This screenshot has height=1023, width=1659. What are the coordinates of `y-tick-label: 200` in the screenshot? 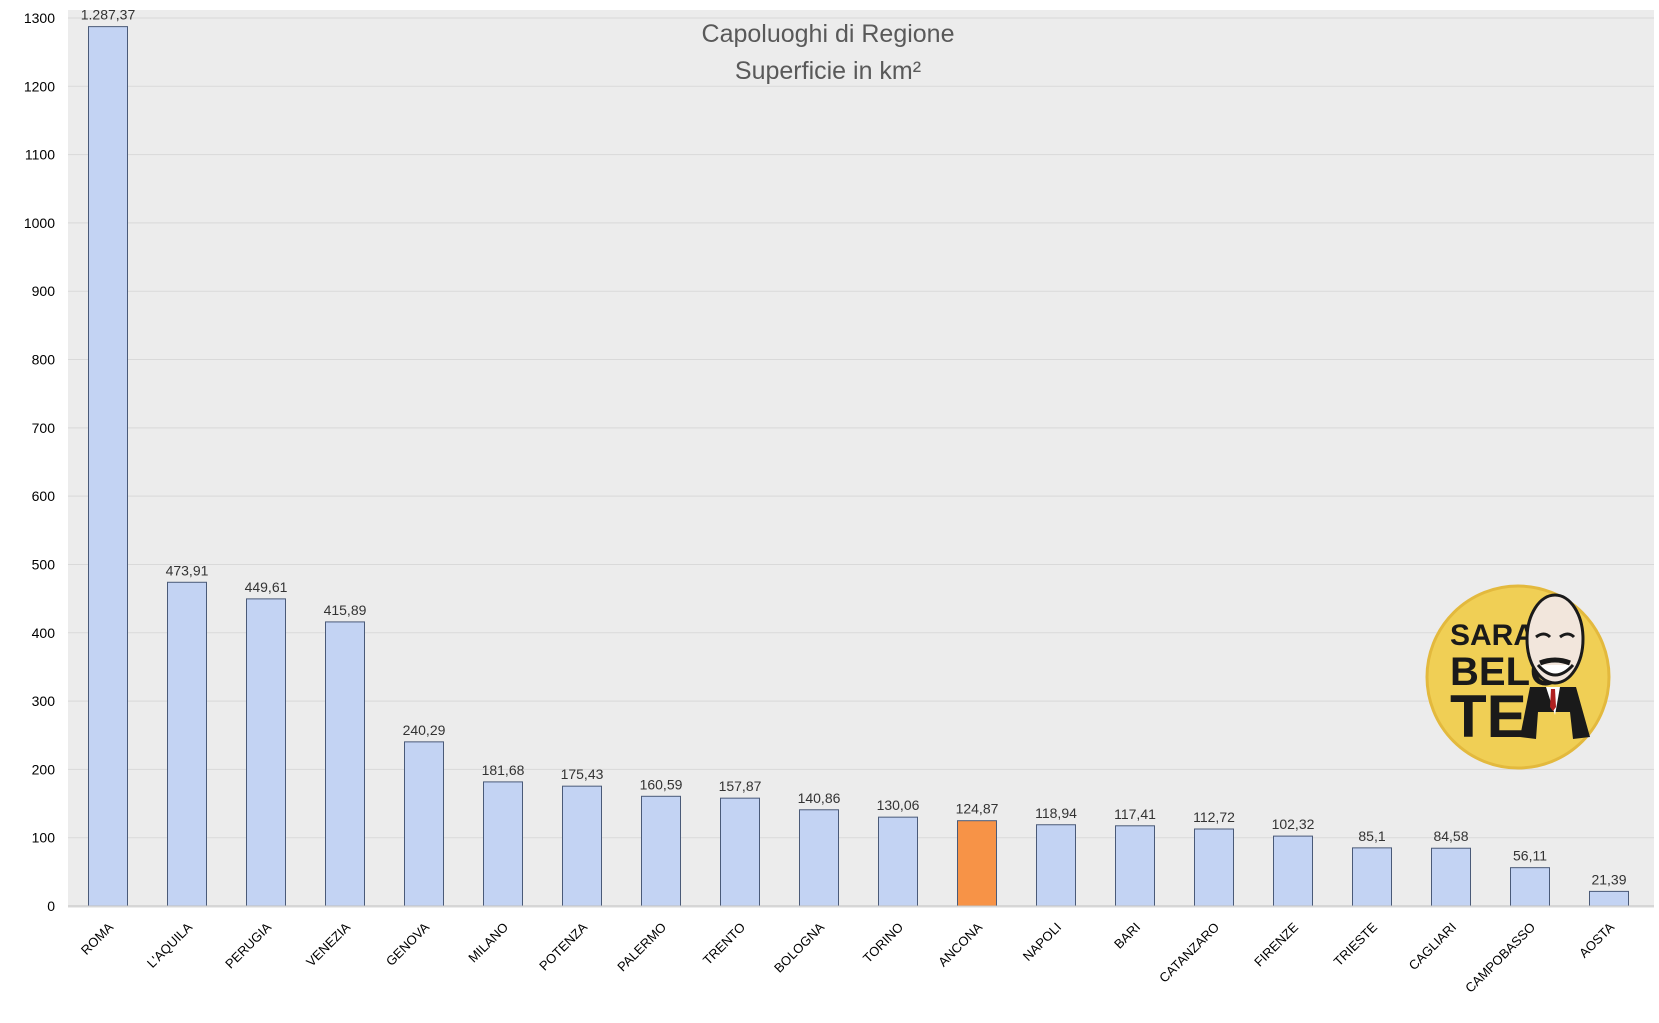 It's located at (44, 769).